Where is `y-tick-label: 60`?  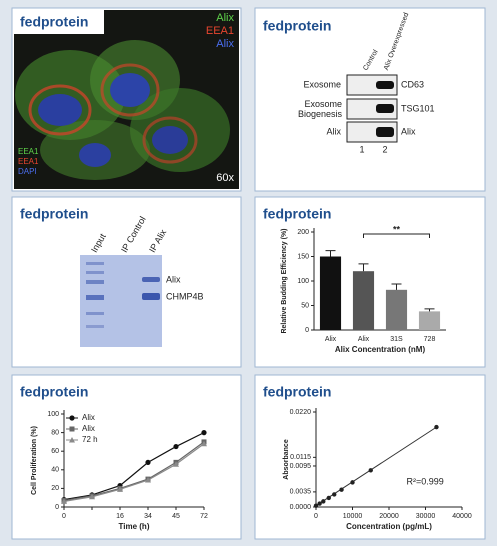
y-tick-label: 60 is located at coordinates (55, 451).